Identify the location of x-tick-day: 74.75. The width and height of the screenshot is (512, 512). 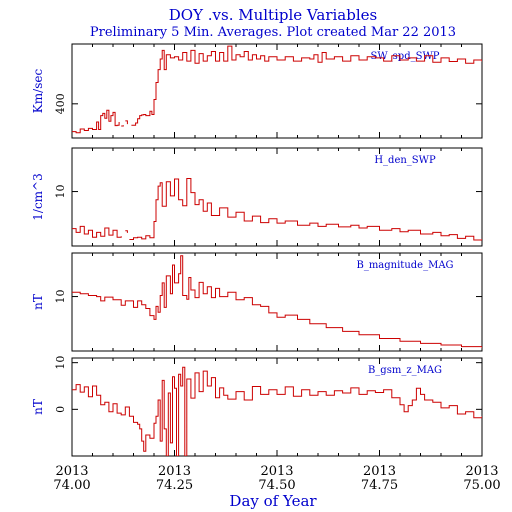
(379, 485).